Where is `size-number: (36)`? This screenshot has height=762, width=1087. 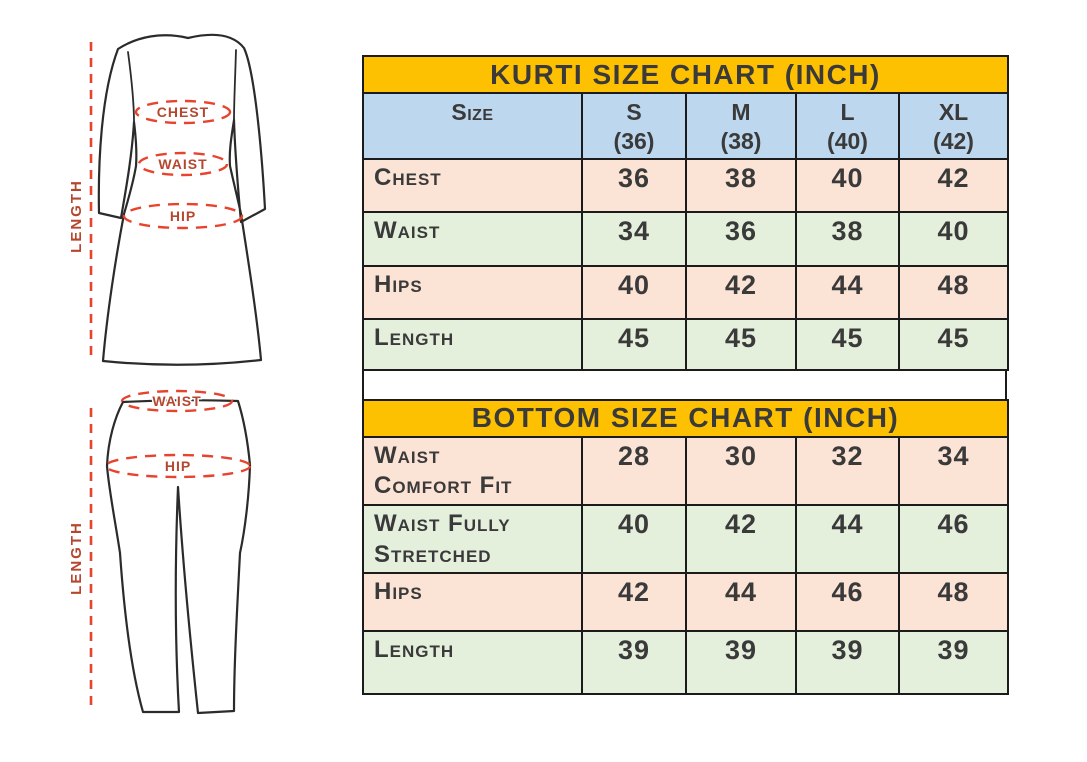
size-number: (36) is located at coordinates (634, 140).